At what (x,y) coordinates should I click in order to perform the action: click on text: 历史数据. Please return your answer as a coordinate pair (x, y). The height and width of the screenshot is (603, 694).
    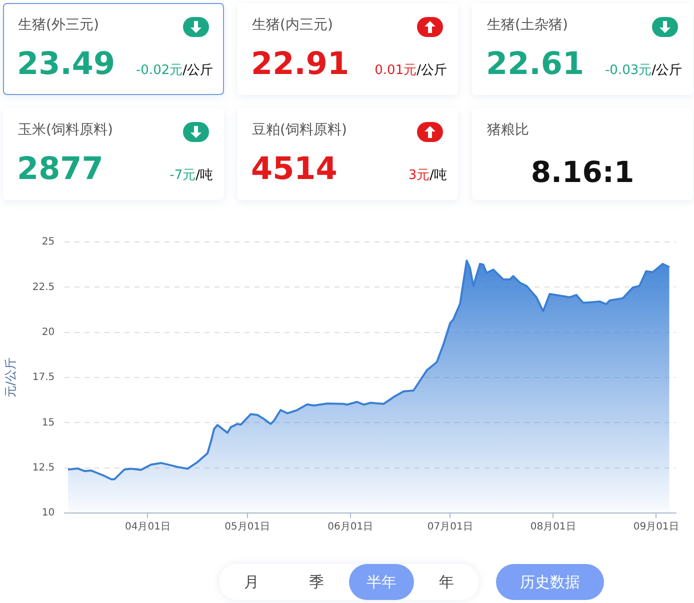
    Looking at the image, I should click on (550, 582).